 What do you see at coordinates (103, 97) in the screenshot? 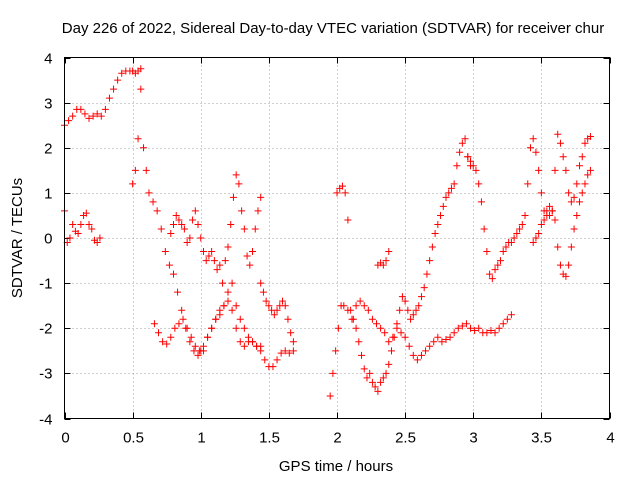
I see `series-track-a` at bounding box center [103, 97].